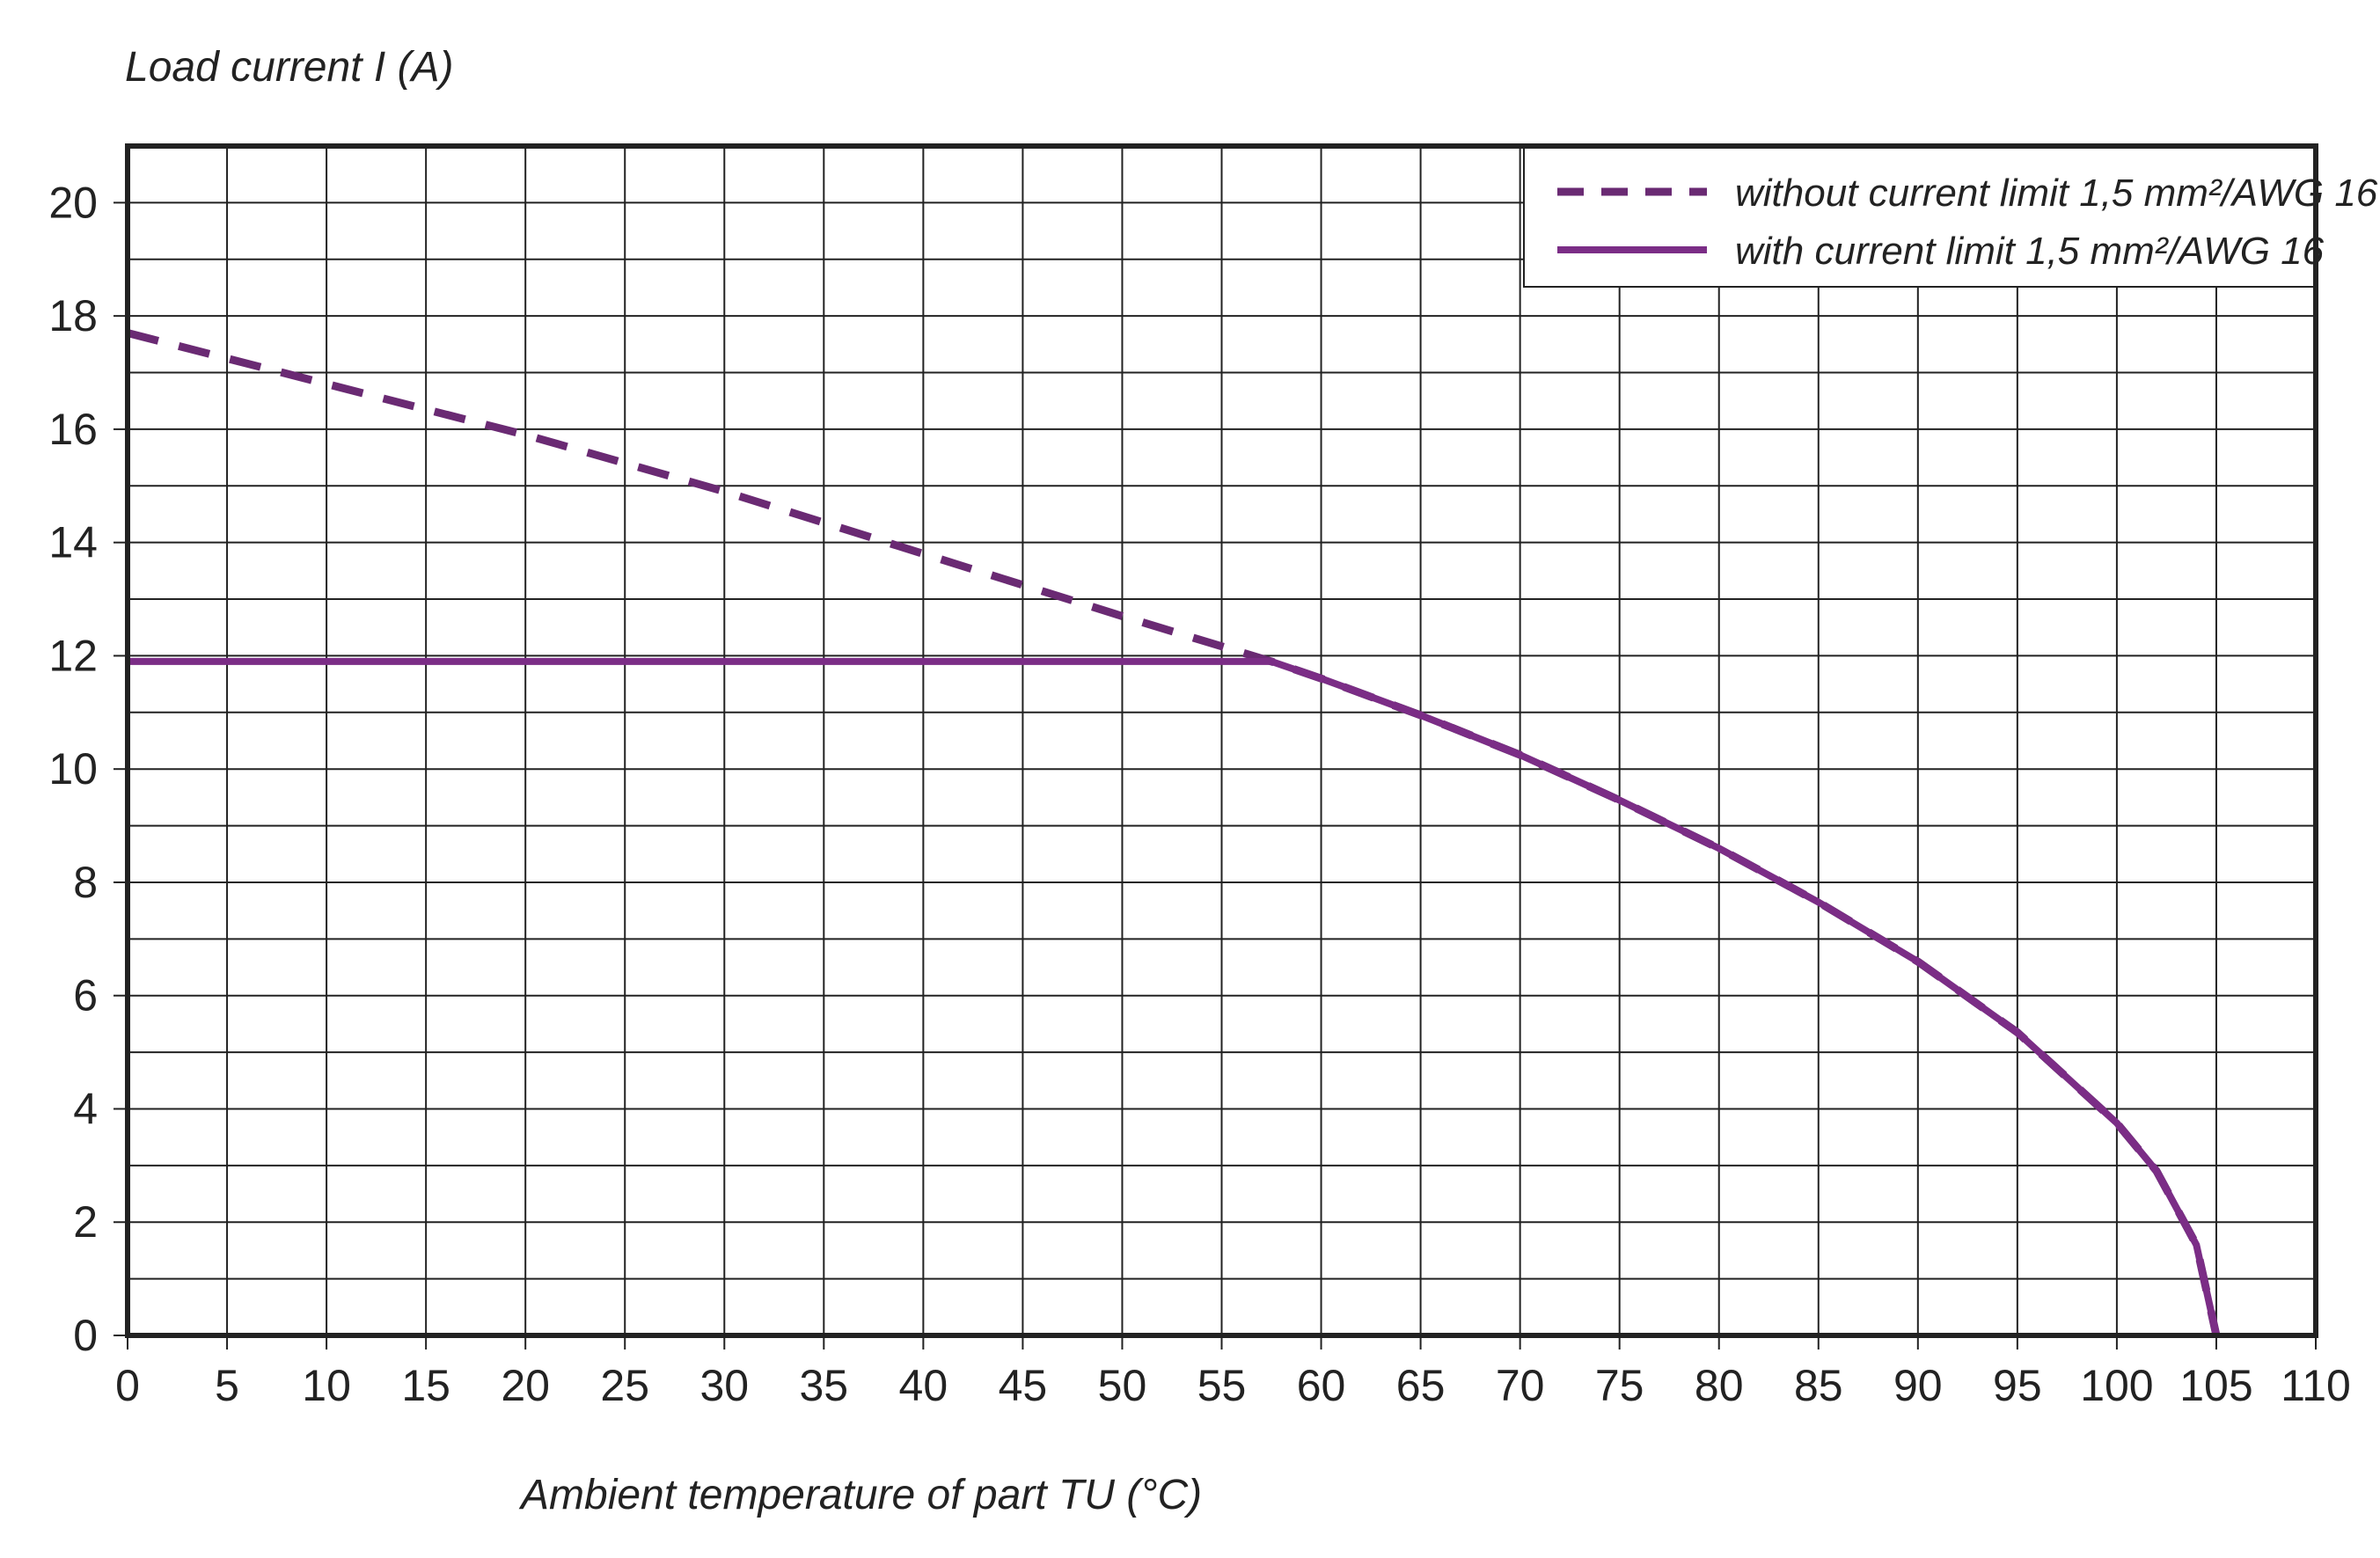 The width and height of the screenshot is (2380, 1558). What do you see at coordinates (1919, 217) in the screenshot?
I see `legend-box` at bounding box center [1919, 217].